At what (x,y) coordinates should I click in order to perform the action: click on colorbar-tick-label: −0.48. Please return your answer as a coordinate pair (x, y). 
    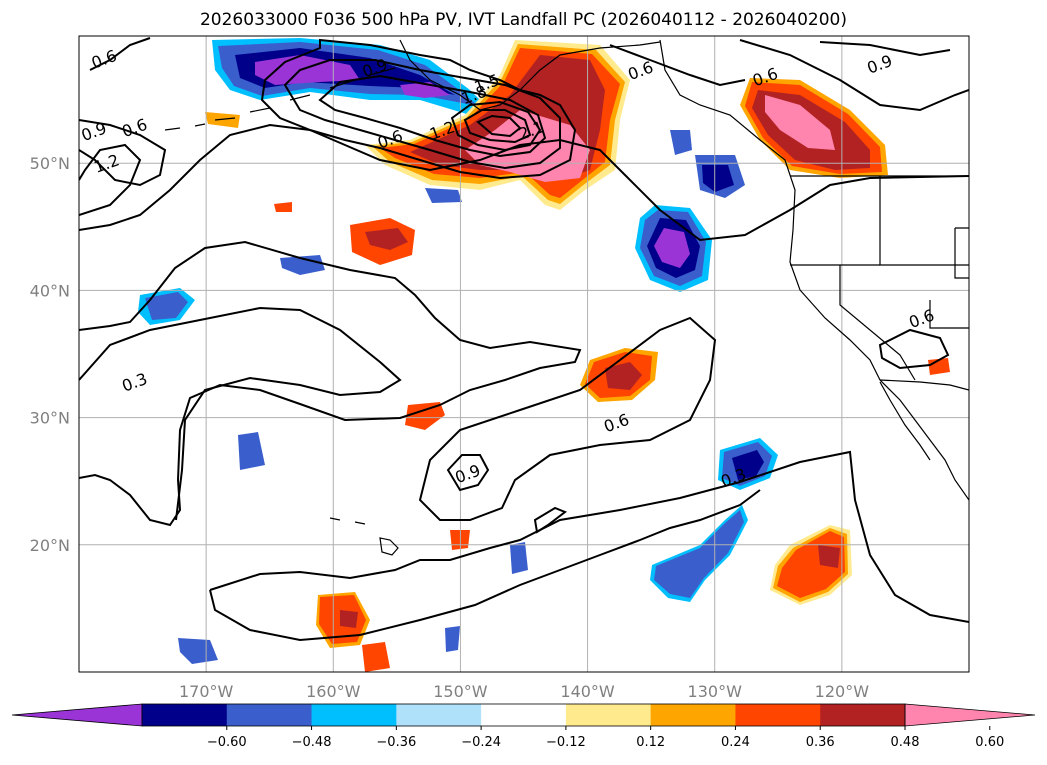
    Looking at the image, I should click on (312, 742).